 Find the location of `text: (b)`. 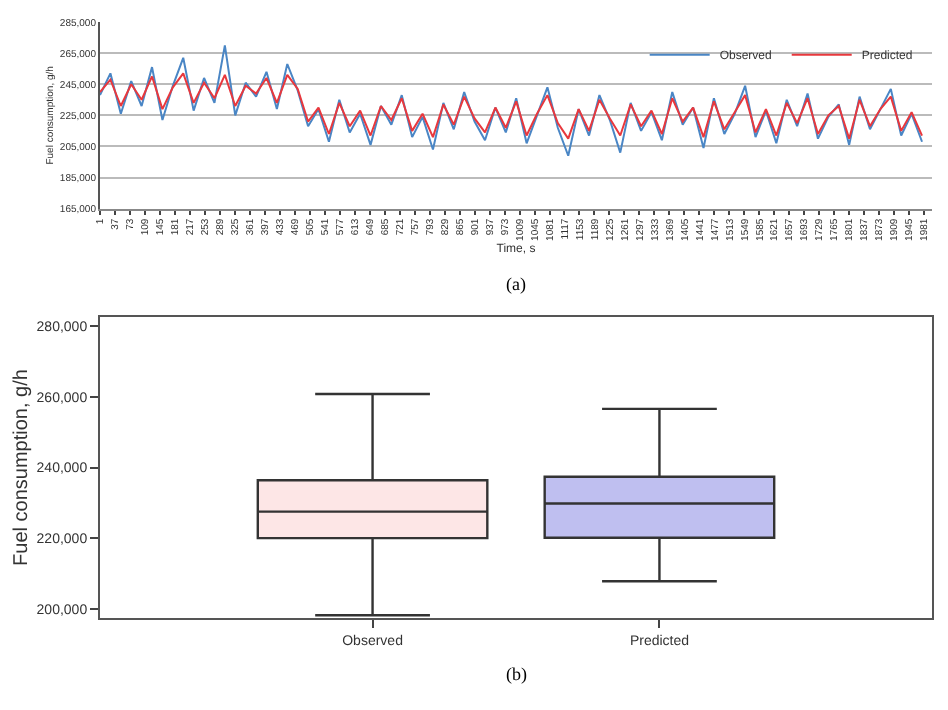

text: (b) is located at coordinates (516, 674).